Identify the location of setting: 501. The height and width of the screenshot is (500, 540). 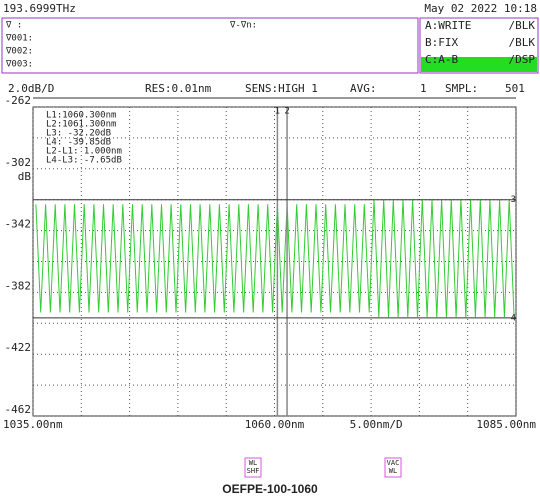
(515, 88).